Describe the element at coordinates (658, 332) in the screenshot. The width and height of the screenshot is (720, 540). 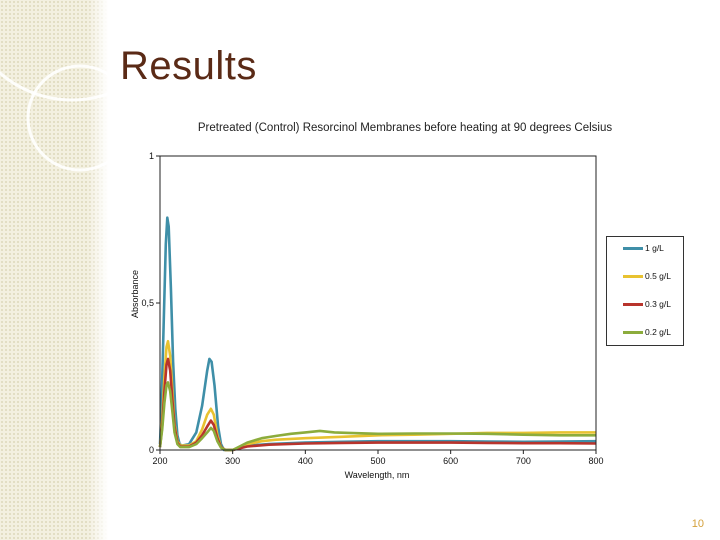
I see `legend-label: 0.2 g/L` at that location.